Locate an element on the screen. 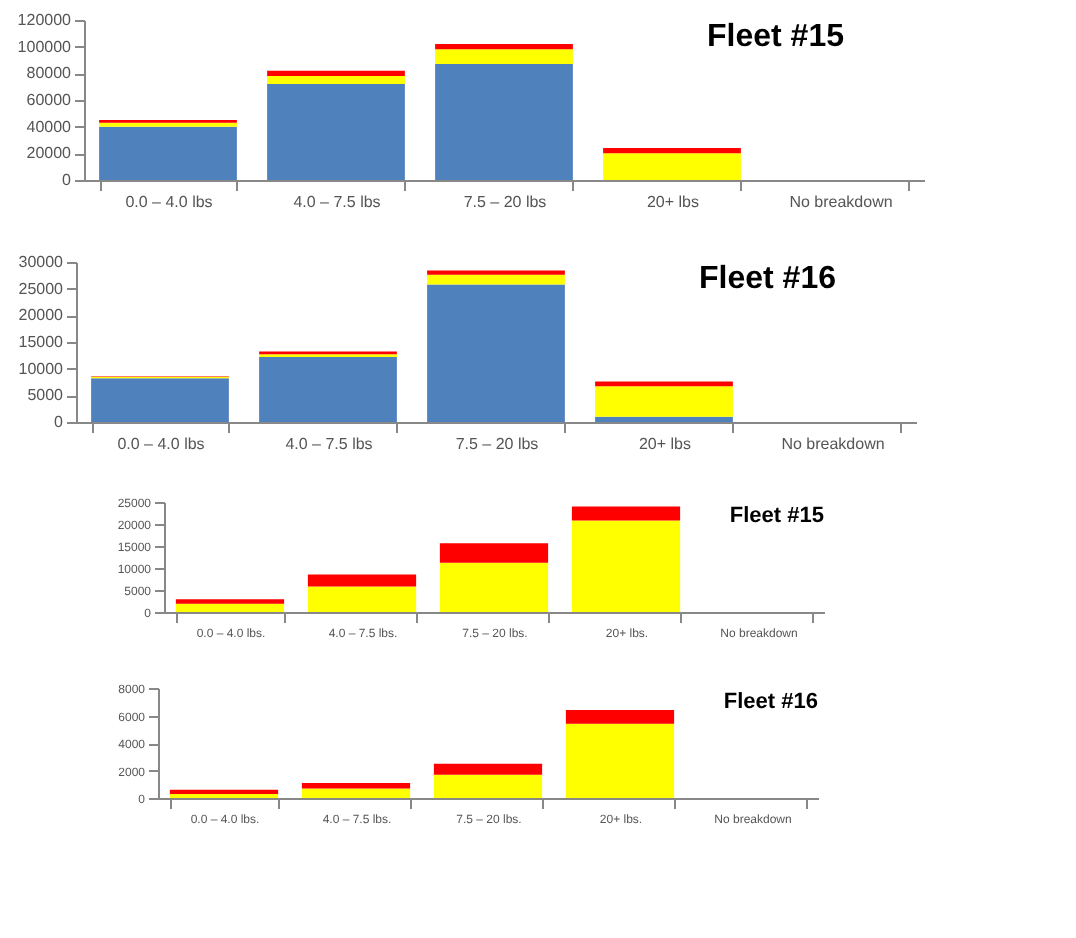  y-tick-label: 60000 is located at coordinates (49, 100).